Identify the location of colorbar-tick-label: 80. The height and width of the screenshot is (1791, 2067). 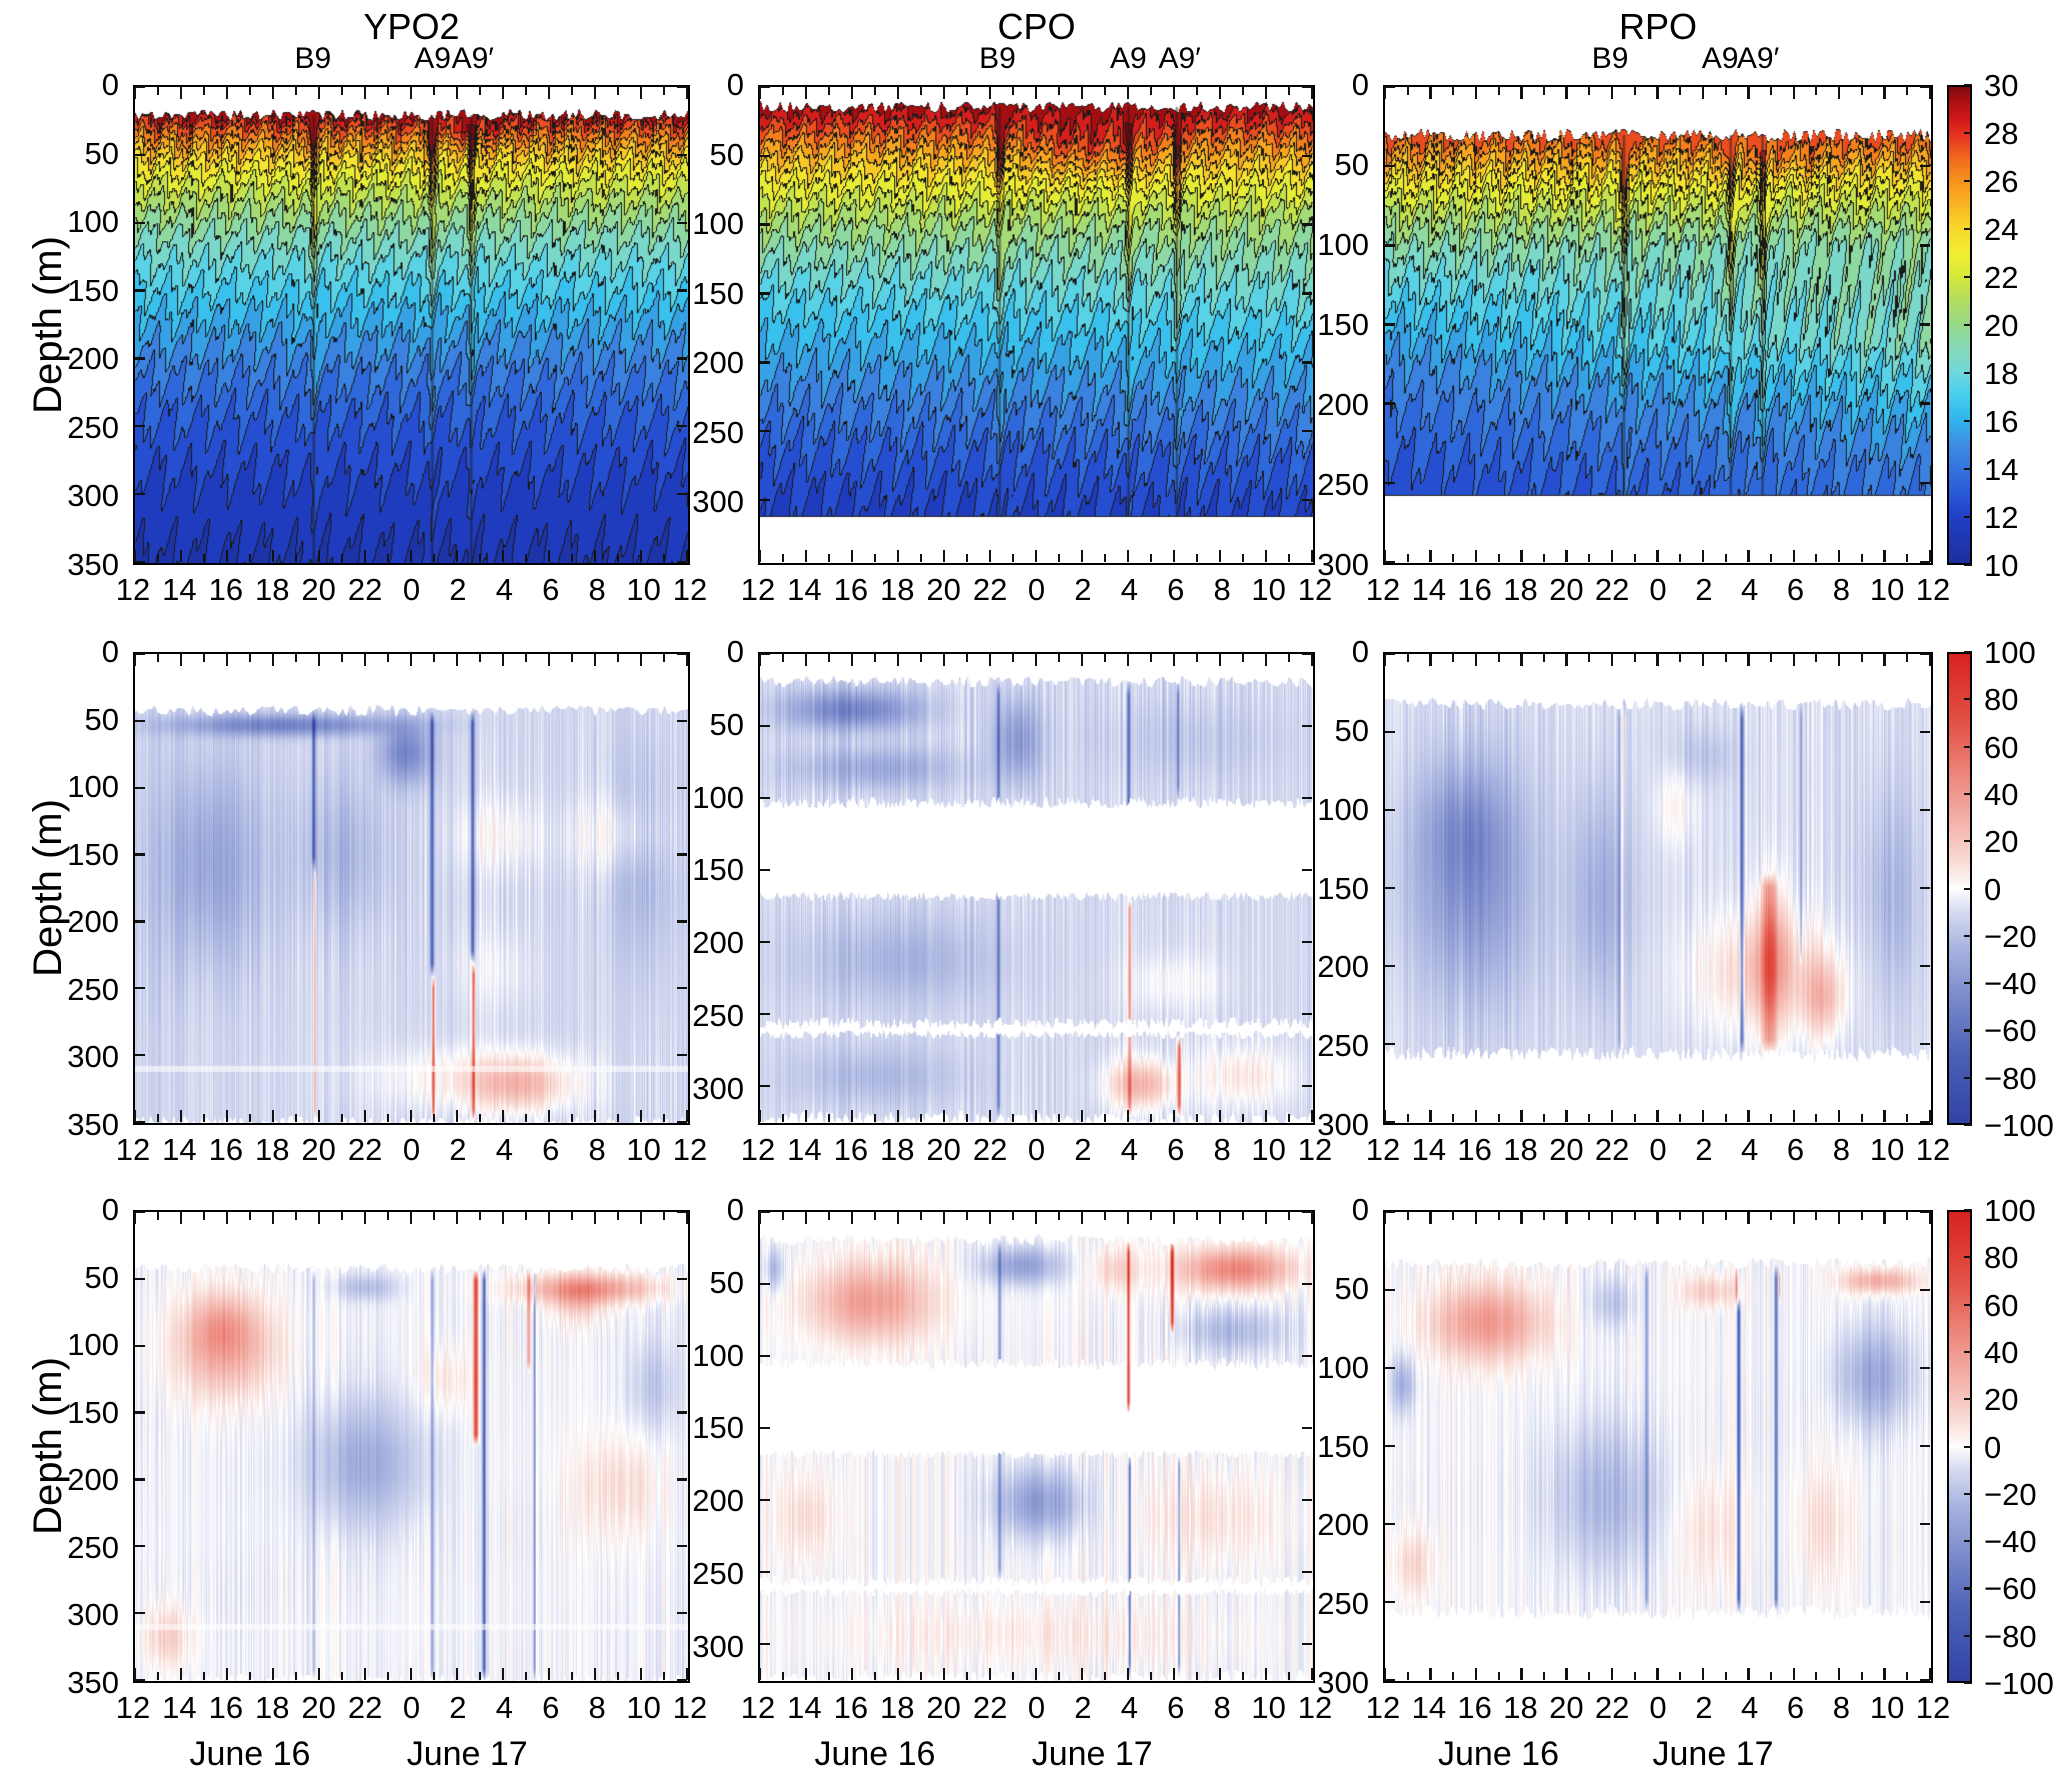
(2001, 700).